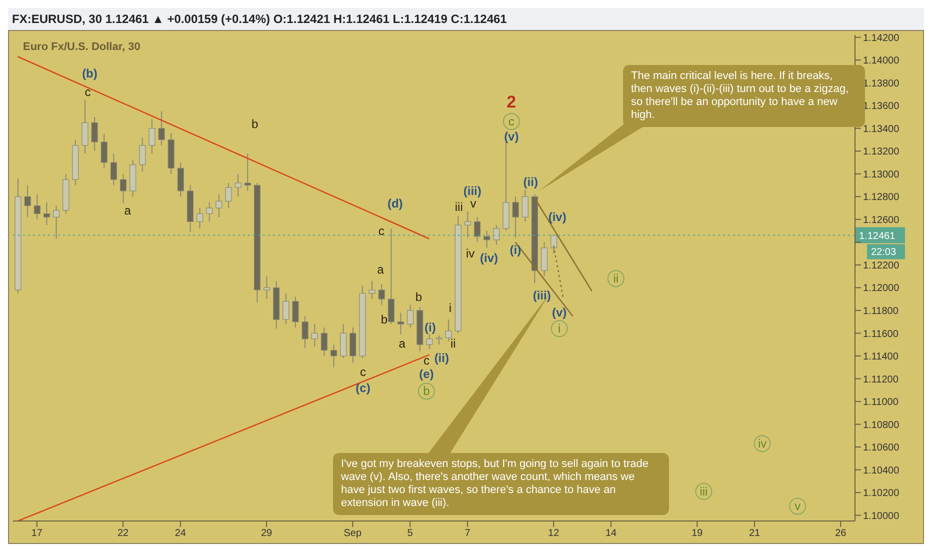  Describe the element at coordinates (881, 106) in the screenshot. I see `y-tick-label: 1.13600` at that location.